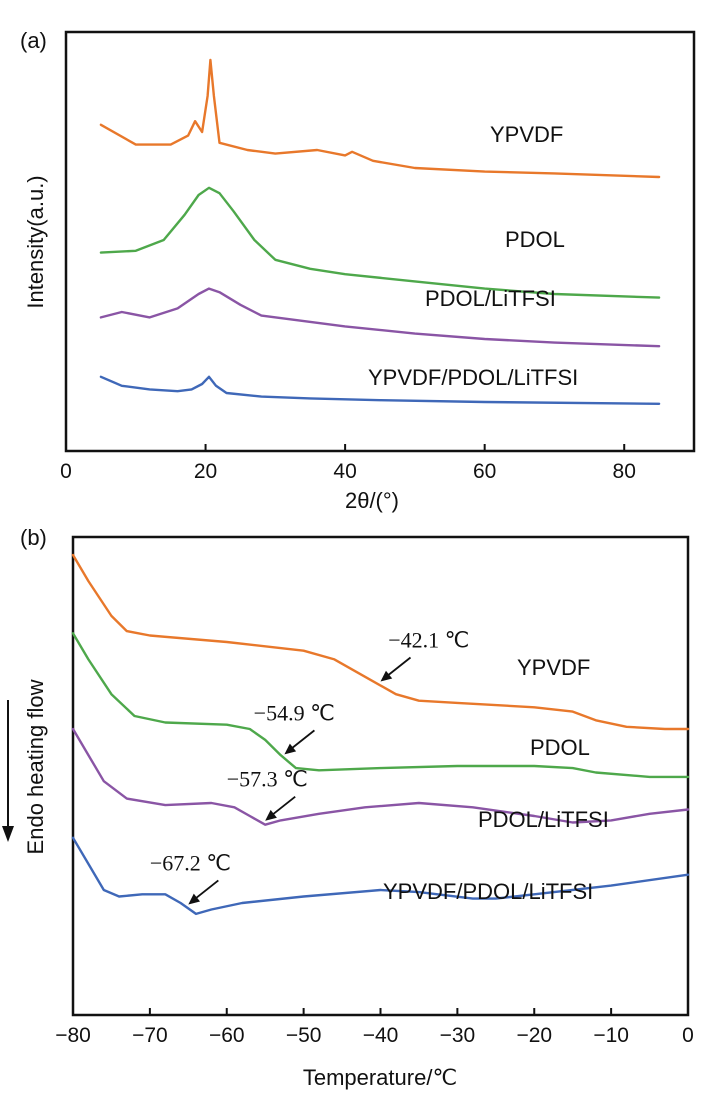 The width and height of the screenshot is (709, 1102). Describe the element at coordinates (534, 1035) in the screenshot. I see `panel-b-x-tick-label-minus-20: −20` at that location.